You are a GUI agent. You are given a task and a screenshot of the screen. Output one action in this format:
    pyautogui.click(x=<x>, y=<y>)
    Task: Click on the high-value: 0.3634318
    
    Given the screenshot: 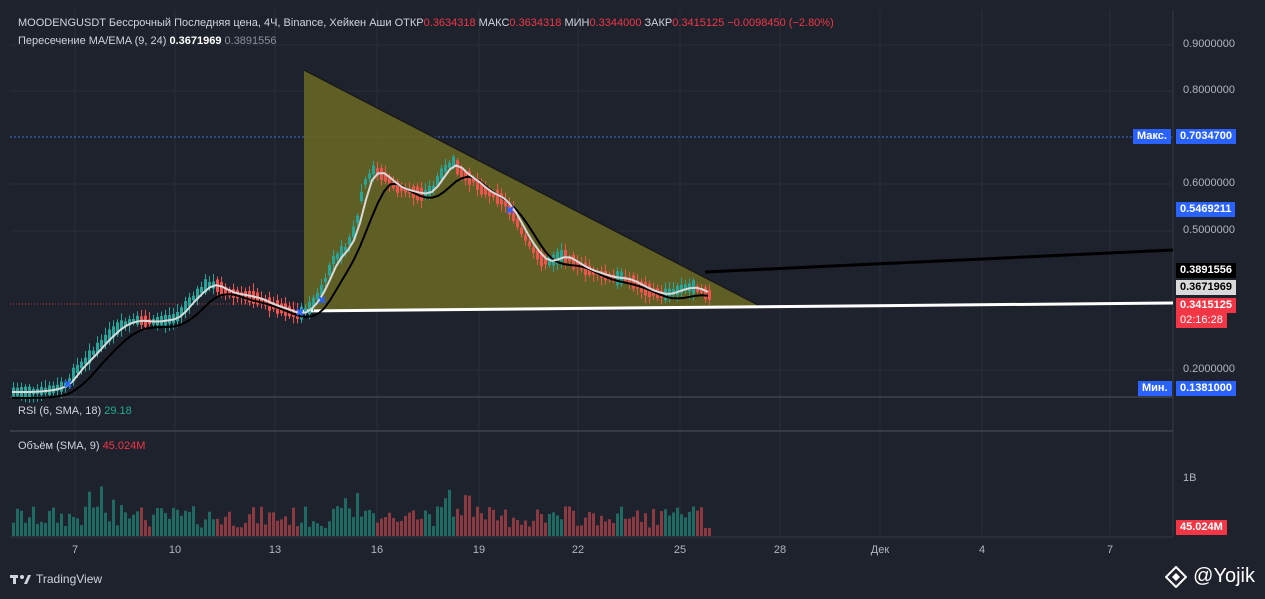 What is the action you would take?
    pyautogui.click(x=535, y=23)
    